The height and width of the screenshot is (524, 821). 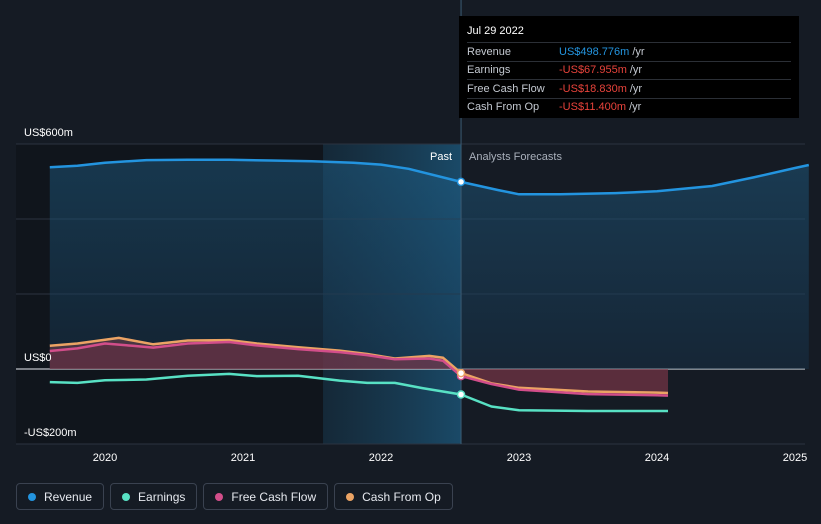 I want to click on y-tick-label: -US$200m, so click(x=50, y=433).